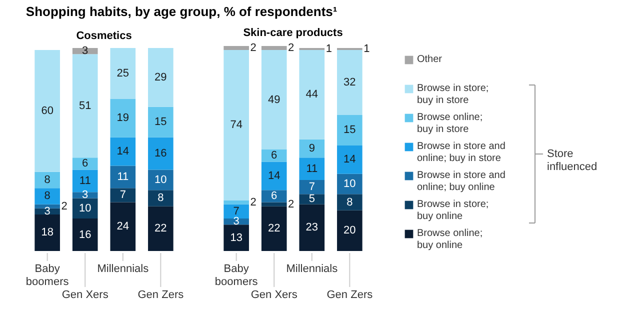 The height and width of the screenshot is (330, 624). What do you see at coordinates (450, 239) in the screenshot?
I see `legend-label: Browse online; buy online` at bounding box center [450, 239].